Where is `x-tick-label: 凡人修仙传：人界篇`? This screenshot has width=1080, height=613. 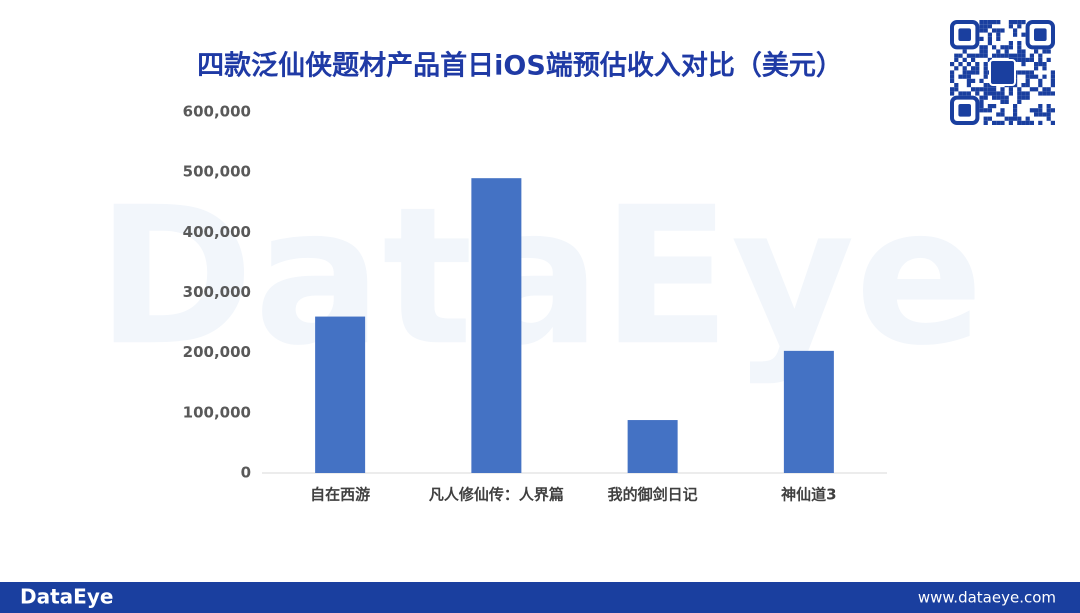 x-tick-label: 凡人修仙传：人界篇 is located at coordinates (496, 495).